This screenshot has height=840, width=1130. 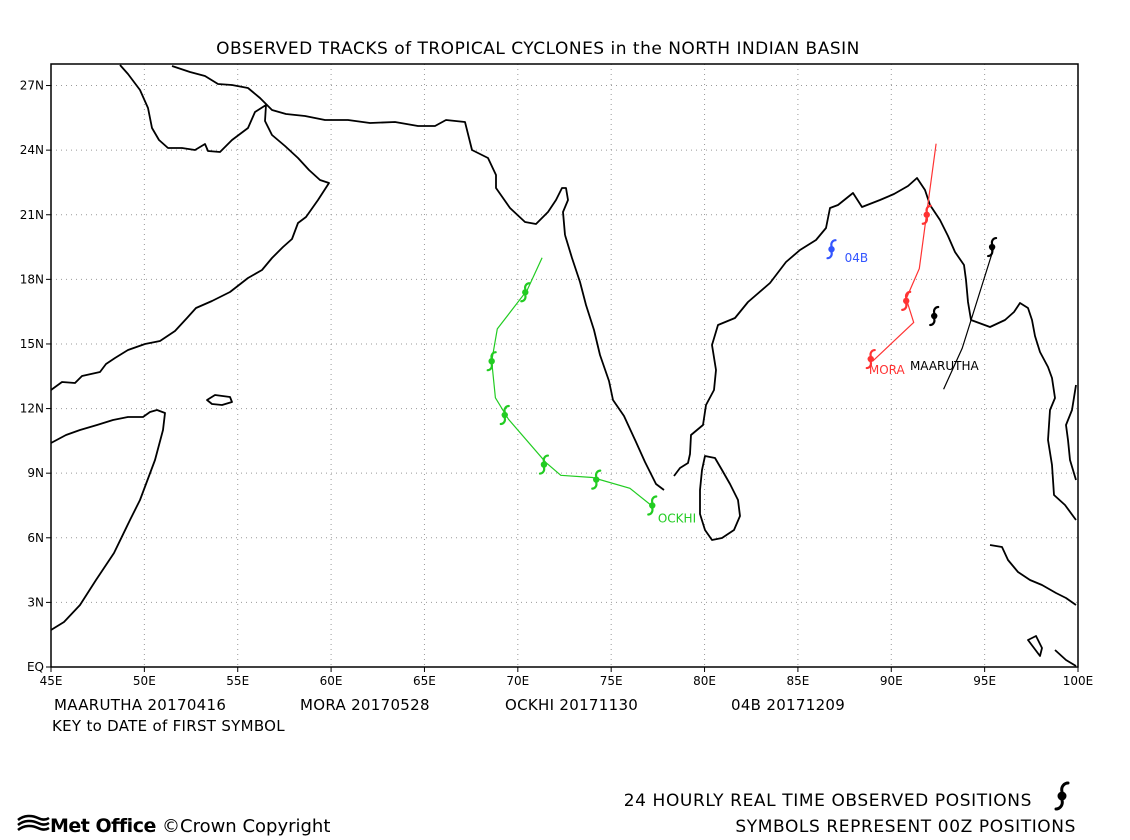 I want to click on note-observed-positions: 24 HOURLY REAL TIME OBSERVED POSITIONS, so click(x=828, y=801).